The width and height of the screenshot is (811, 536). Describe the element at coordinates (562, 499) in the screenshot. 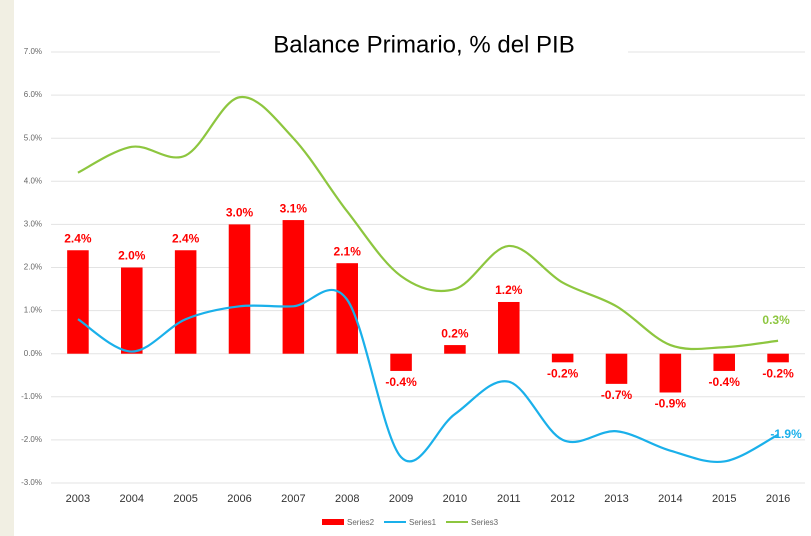

I see `x-tick-label: 2012` at that location.